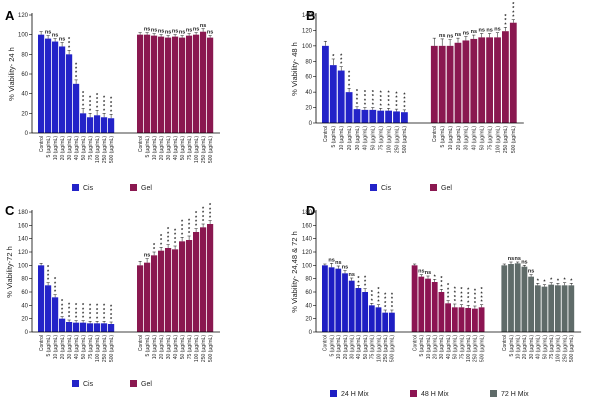 The image size is (600, 412). I want to click on category-label: 40 (µg/mL), so click(475, 138).